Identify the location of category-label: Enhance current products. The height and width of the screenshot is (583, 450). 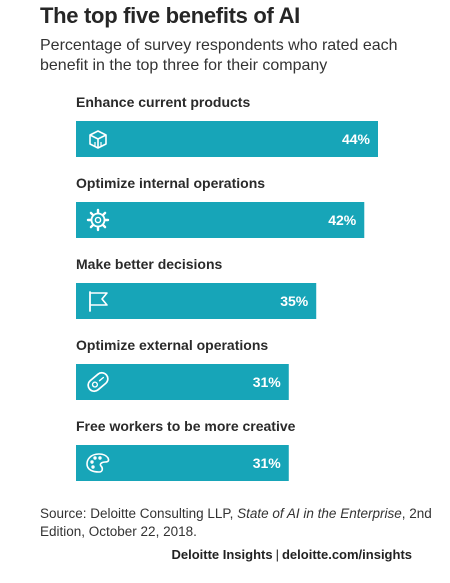
(163, 102).